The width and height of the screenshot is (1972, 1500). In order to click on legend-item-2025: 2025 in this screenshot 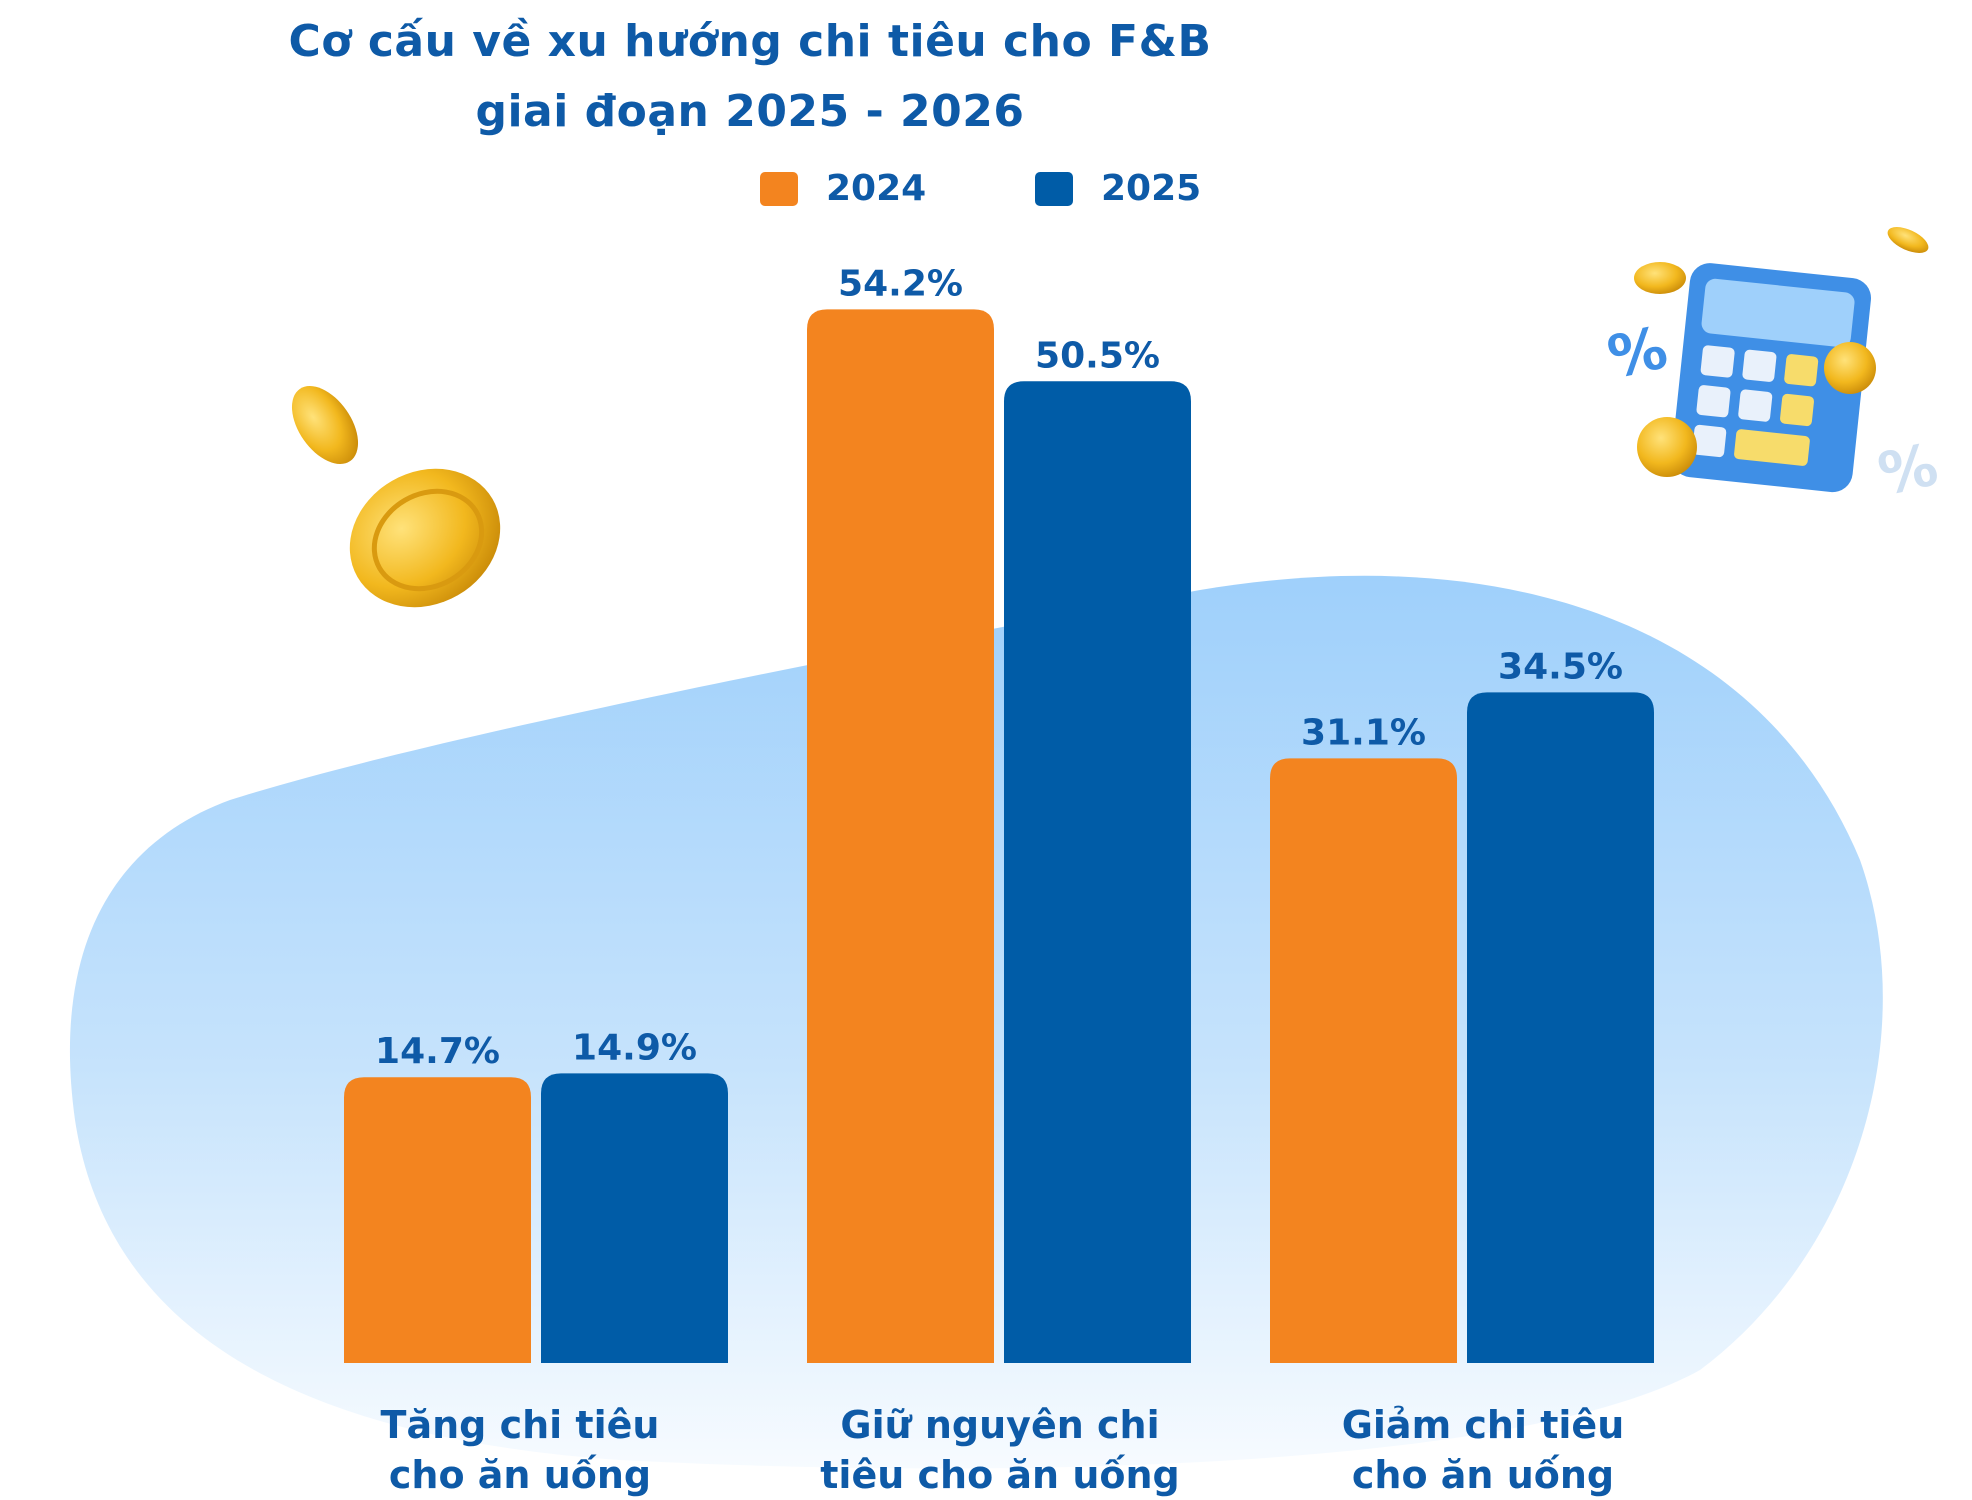, I will do `click(1118, 188)`.